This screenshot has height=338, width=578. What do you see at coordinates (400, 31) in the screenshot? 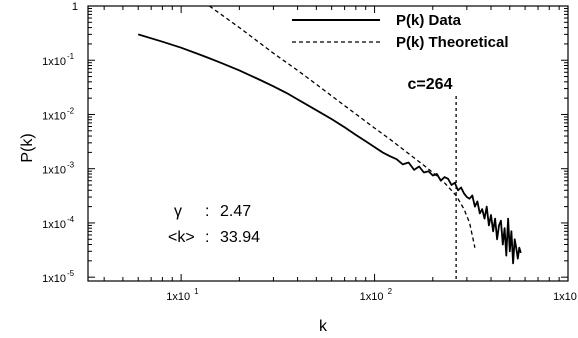
I see `legend: P(k) Data P(k) Theoretical` at bounding box center [400, 31].